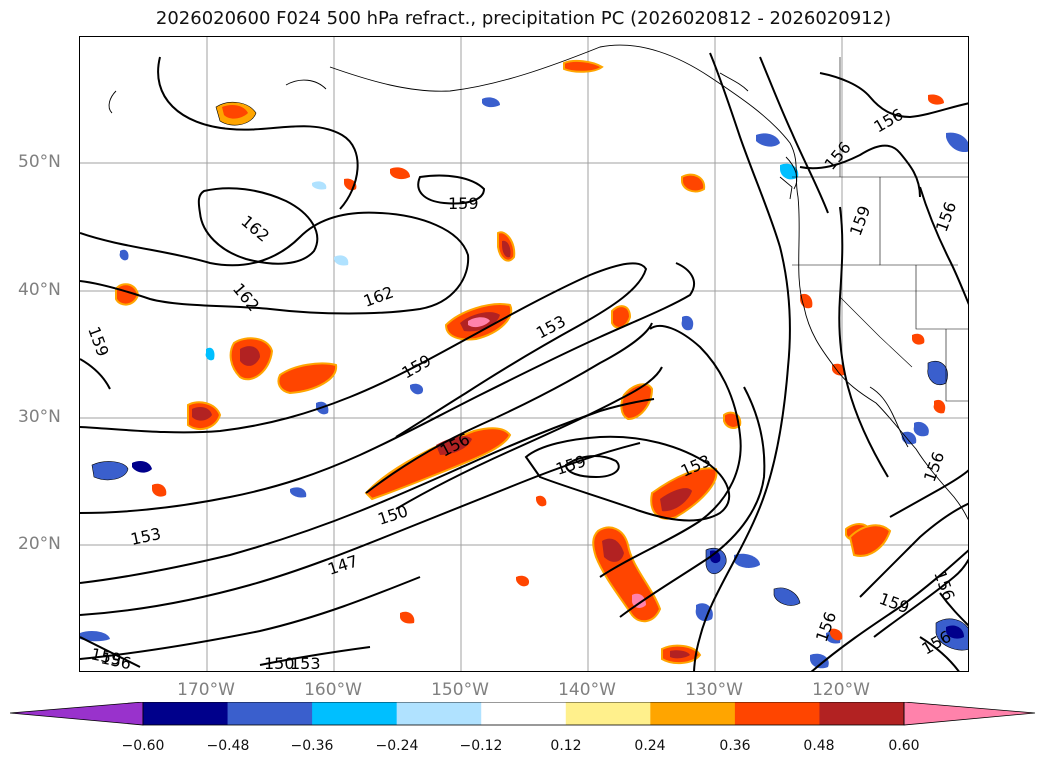  I want to click on lon-label-170w: 170°W, so click(206, 690).